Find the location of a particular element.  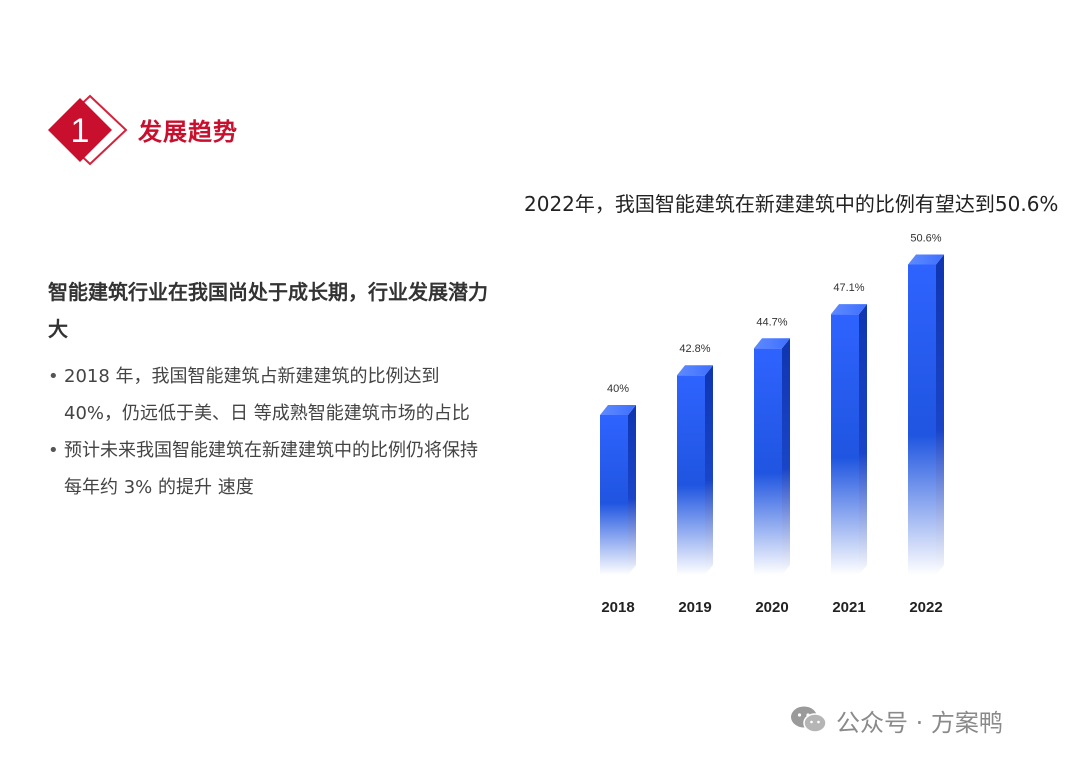

section-title: 发展趋势 is located at coordinates (188, 132).